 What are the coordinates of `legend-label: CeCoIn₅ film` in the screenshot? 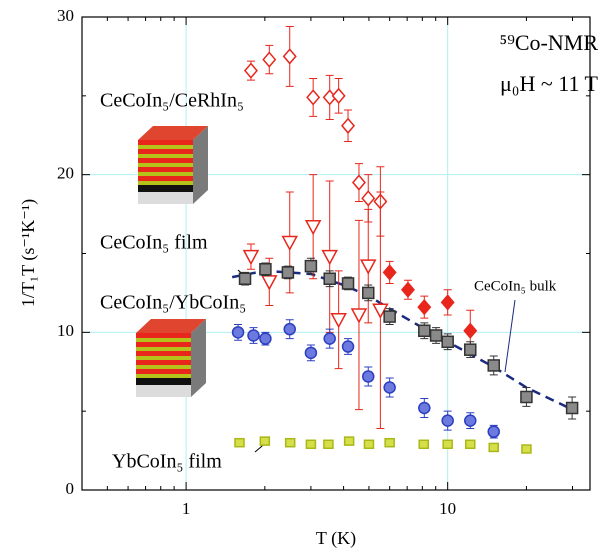 It's located at (154, 243).